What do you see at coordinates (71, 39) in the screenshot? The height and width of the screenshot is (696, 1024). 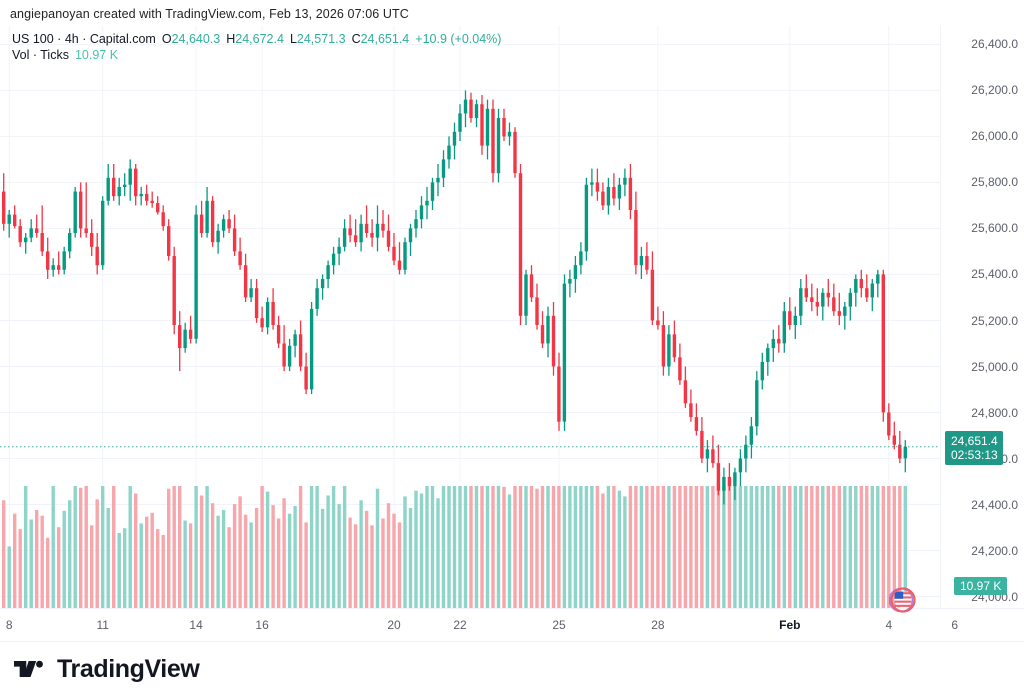 I see `legend-interval: 4h` at bounding box center [71, 39].